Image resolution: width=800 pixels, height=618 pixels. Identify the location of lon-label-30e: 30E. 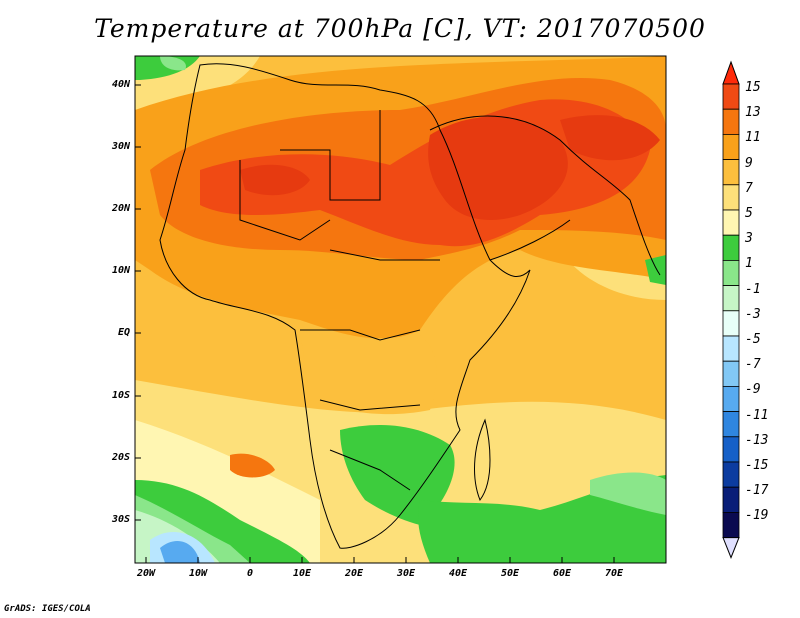
(406, 573).